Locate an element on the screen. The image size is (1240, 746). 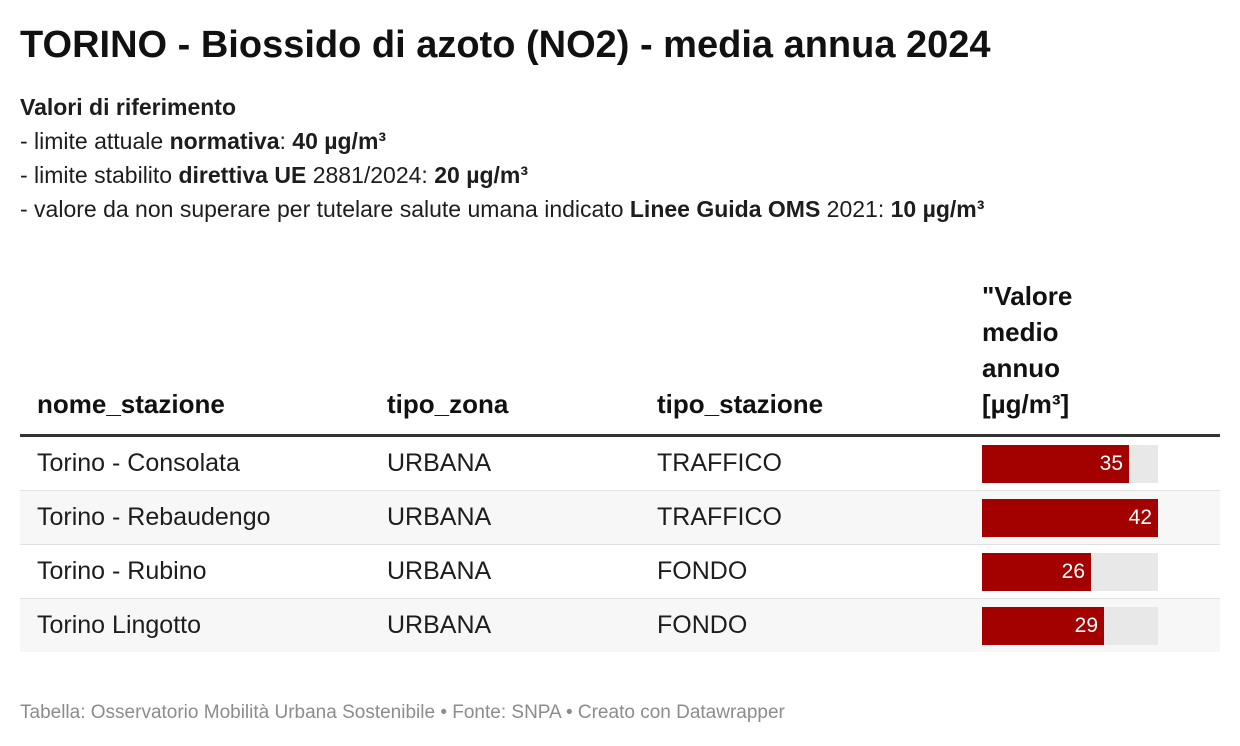
bar-track: 26 is located at coordinates (1070, 572).